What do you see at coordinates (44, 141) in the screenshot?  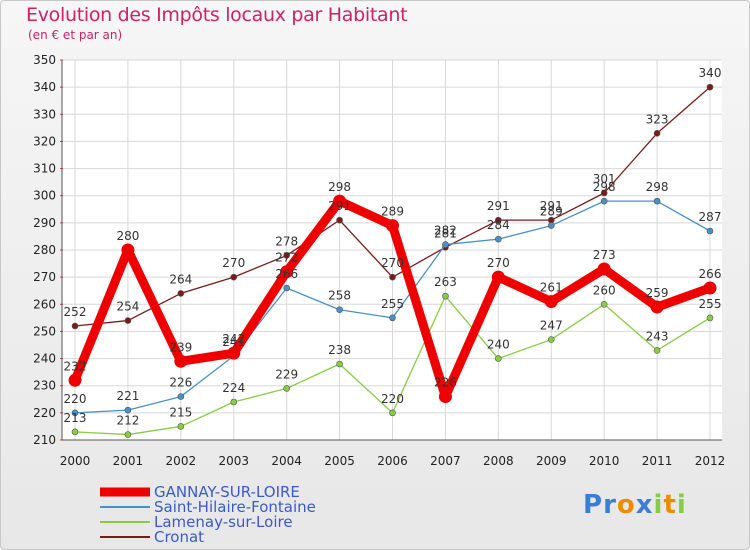 I see `y-tick-label: 320` at bounding box center [44, 141].